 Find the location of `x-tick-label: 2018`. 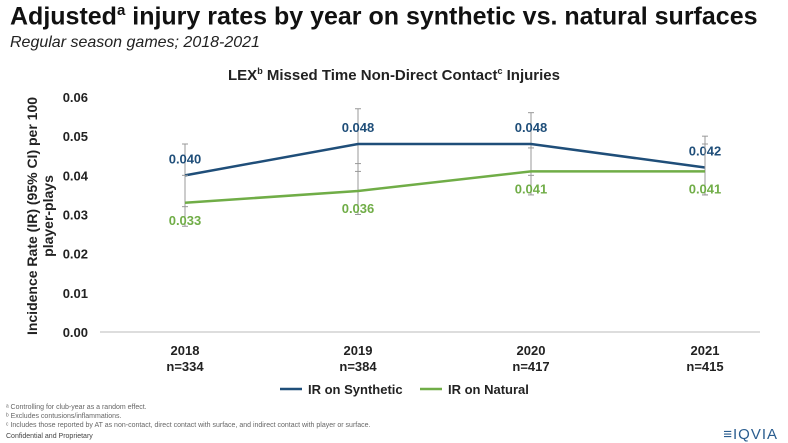

x-tick-label: 2018 is located at coordinates (185, 350).